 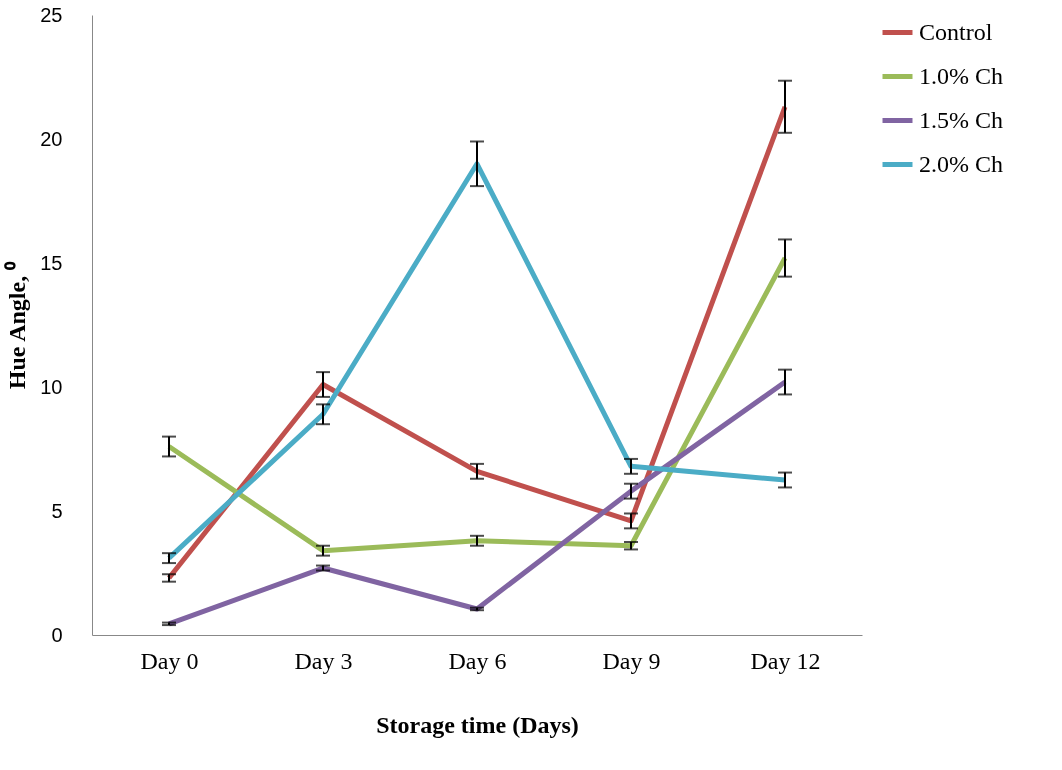 I want to click on x-tick-label: Day 12, so click(x=785, y=660).